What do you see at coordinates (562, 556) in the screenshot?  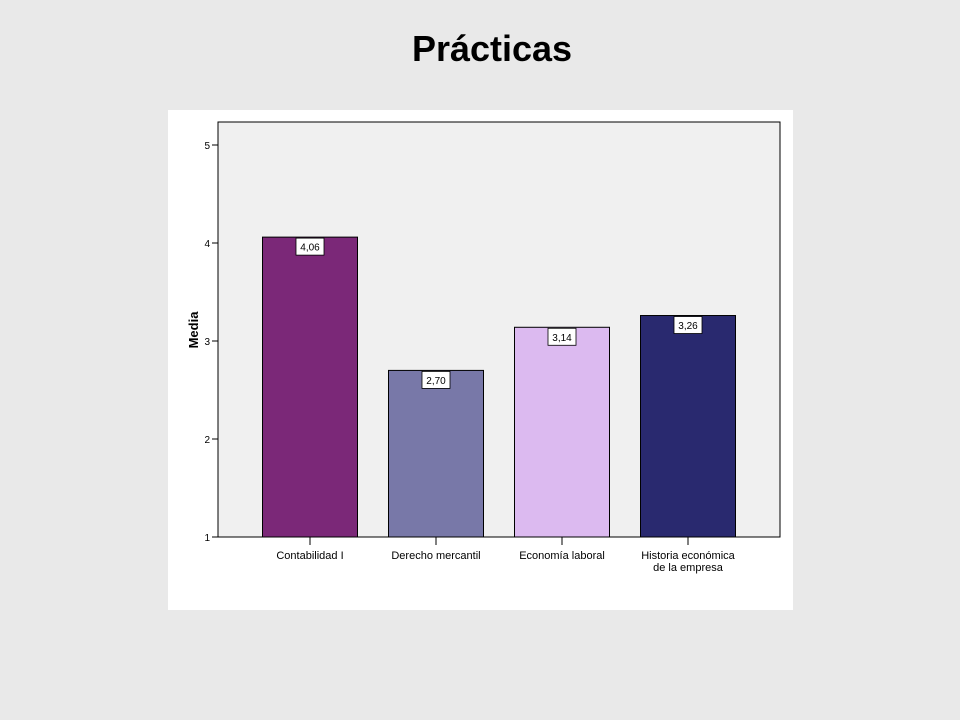 I see `x-tick-label: Economía laboral` at bounding box center [562, 556].